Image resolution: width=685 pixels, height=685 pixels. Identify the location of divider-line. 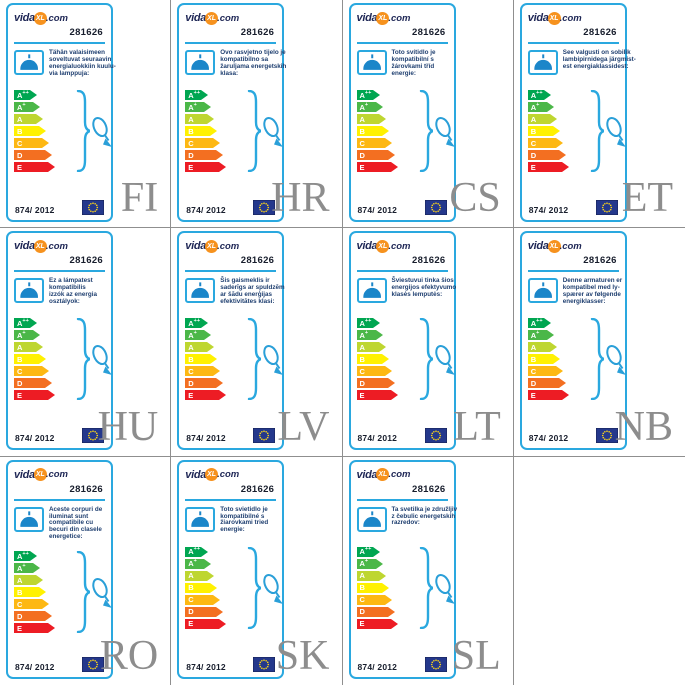
(231, 271).